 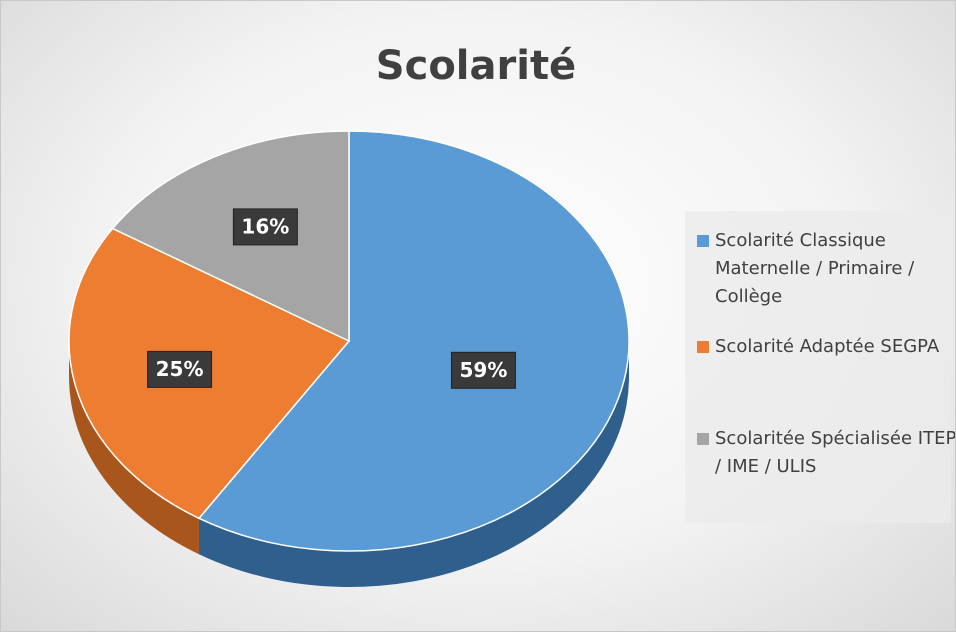 What do you see at coordinates (476, 66) in the screenshot?
I see `chart-title: Scolarité` at bounding box center [476, 66].